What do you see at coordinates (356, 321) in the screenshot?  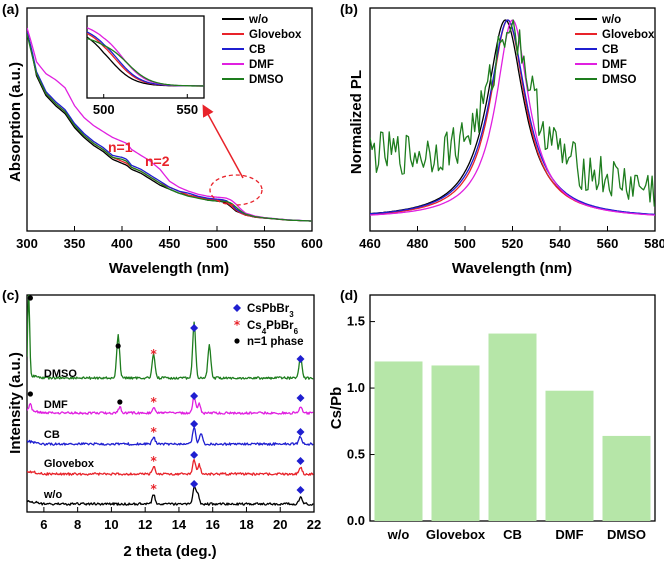 I see `panel-d-ytick-label: 1.5` at bounding box center [356, 321].